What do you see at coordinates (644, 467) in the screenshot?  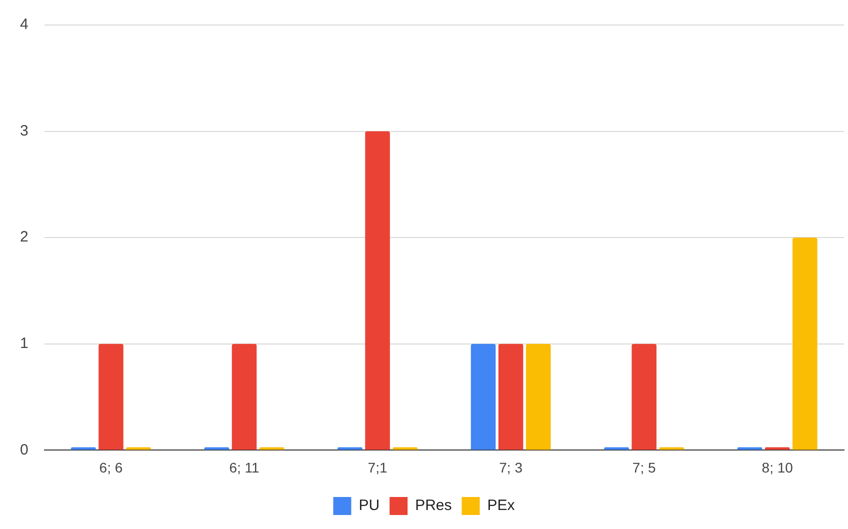 I see `x-tick-label: 7; 5` at bounding box center [644, 467].